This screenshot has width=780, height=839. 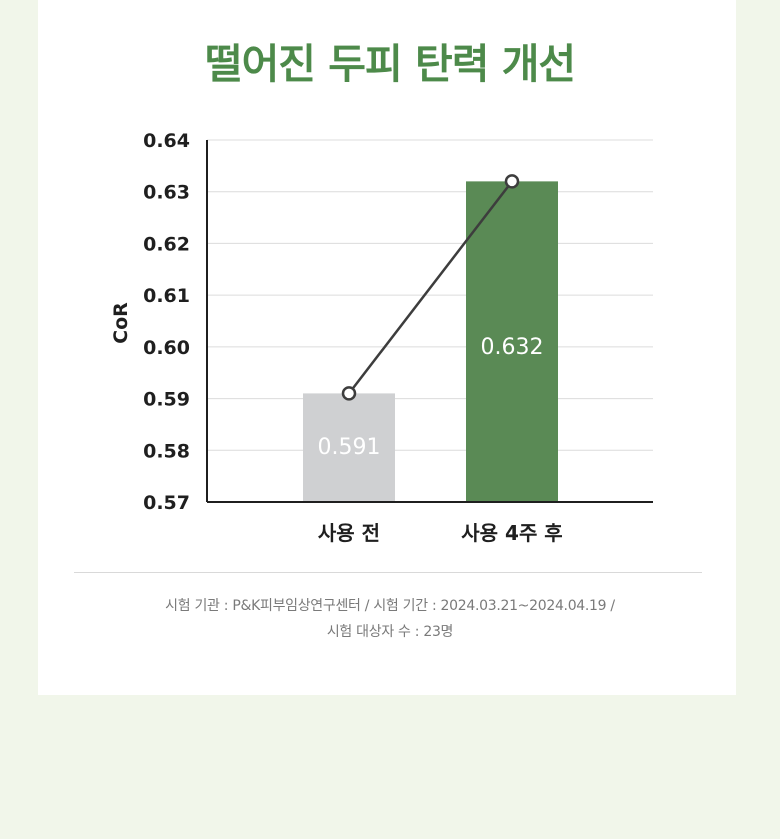 I want to click on chart-title: 떨어진 두피 탄력 개선, so click(x=390, y=64).